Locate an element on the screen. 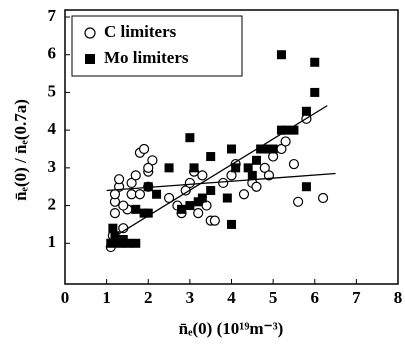 This screenshot has height=349, width=405. fit-line is located at coordinates (221, 182).